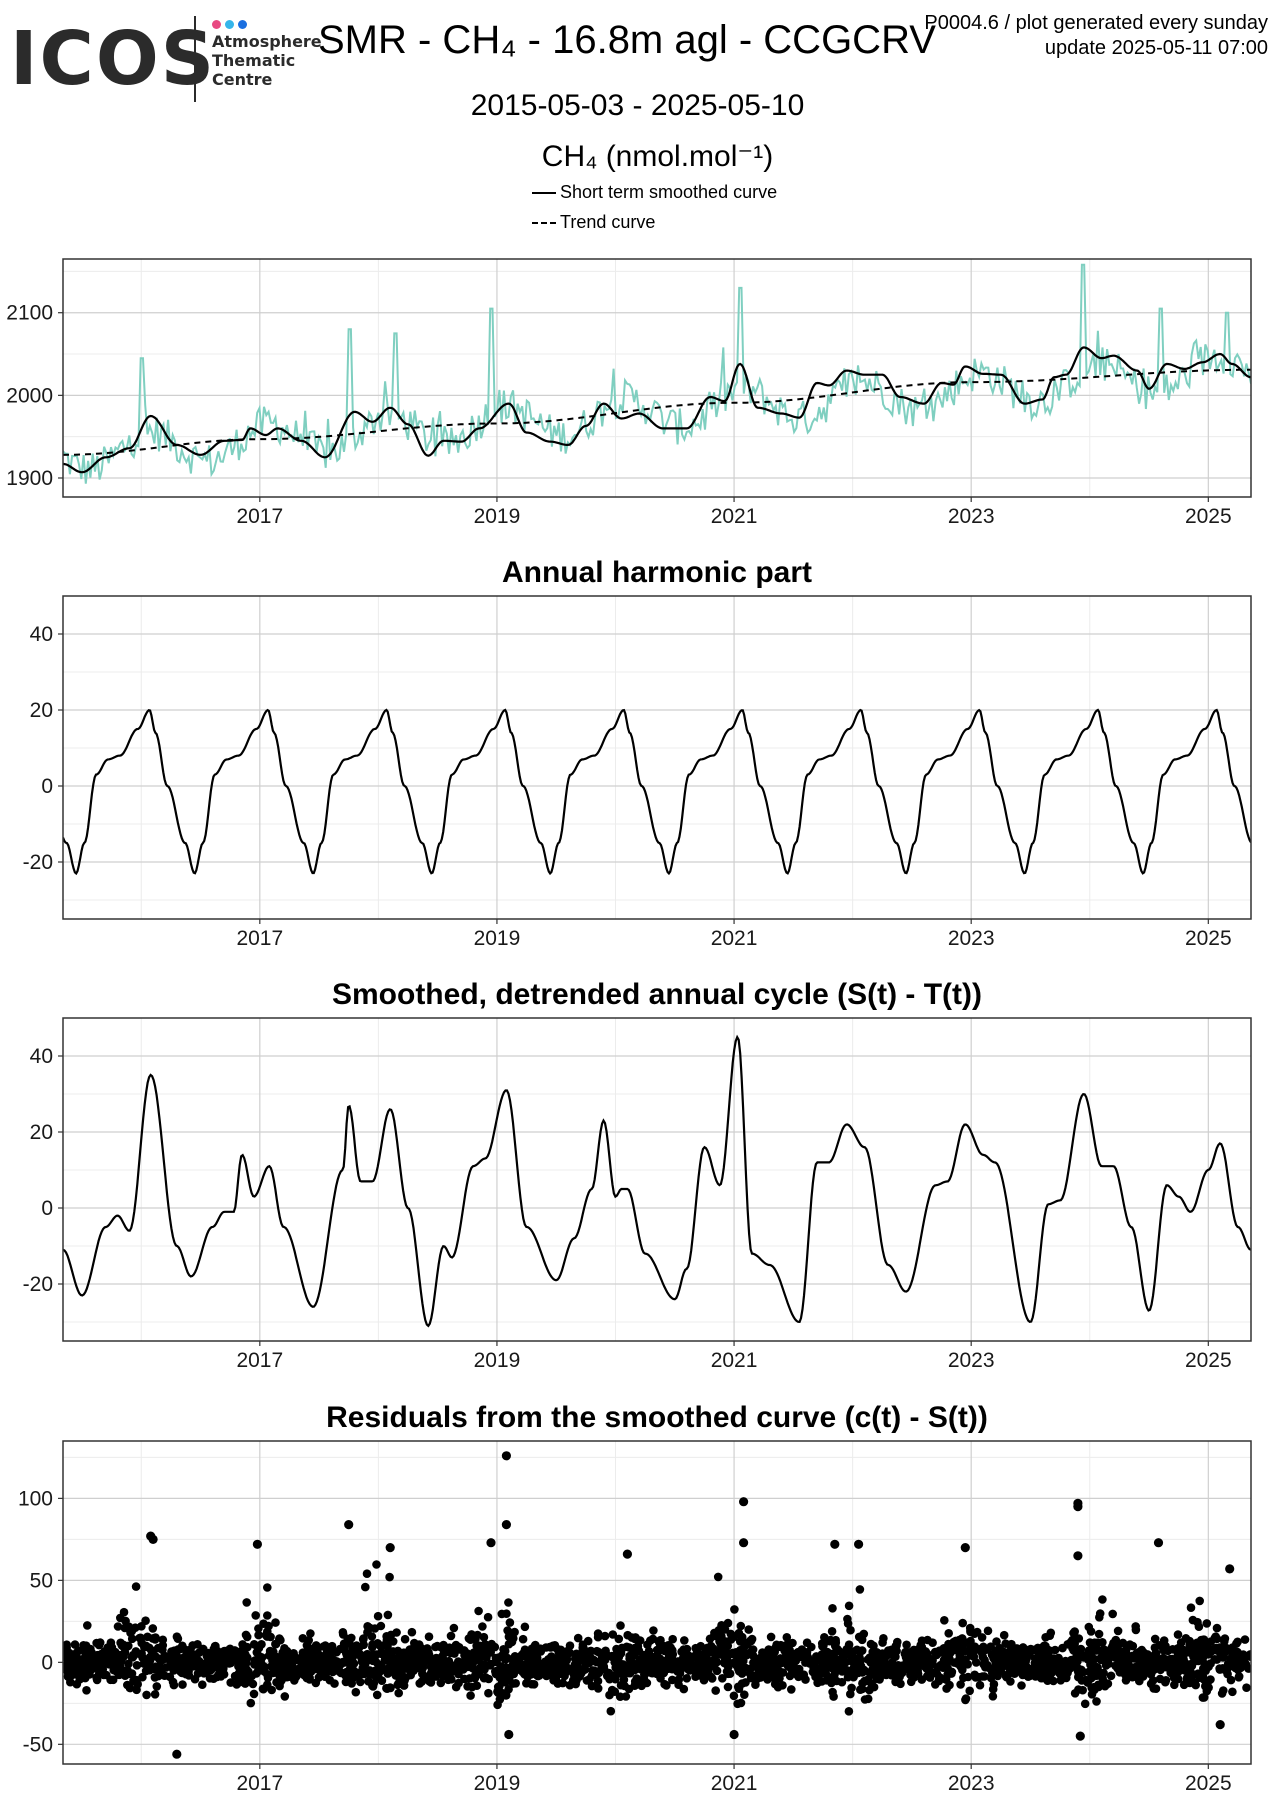 This screenshot has width=1275, height=1800. What do you see at coordinates (544, 193) in the screenshot?
I see `legend-swatch-solid` at bounding box center [544, 193].